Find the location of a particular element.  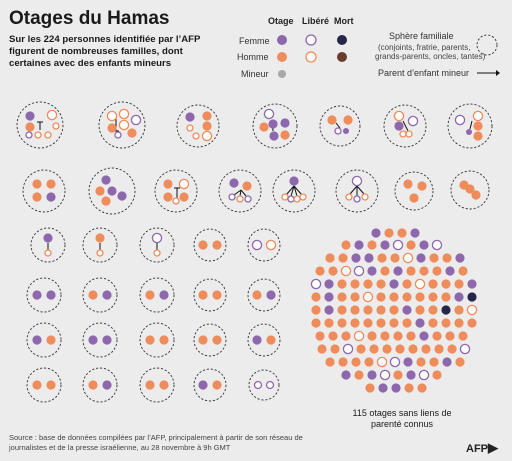

legend-col-otage: Otage is located at coordinates (281, 21).